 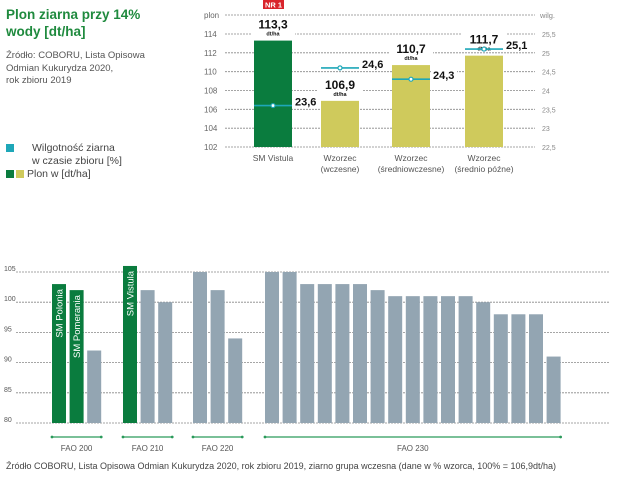 I want to click on y-tick-label: 95, so click(x=8, y=329).